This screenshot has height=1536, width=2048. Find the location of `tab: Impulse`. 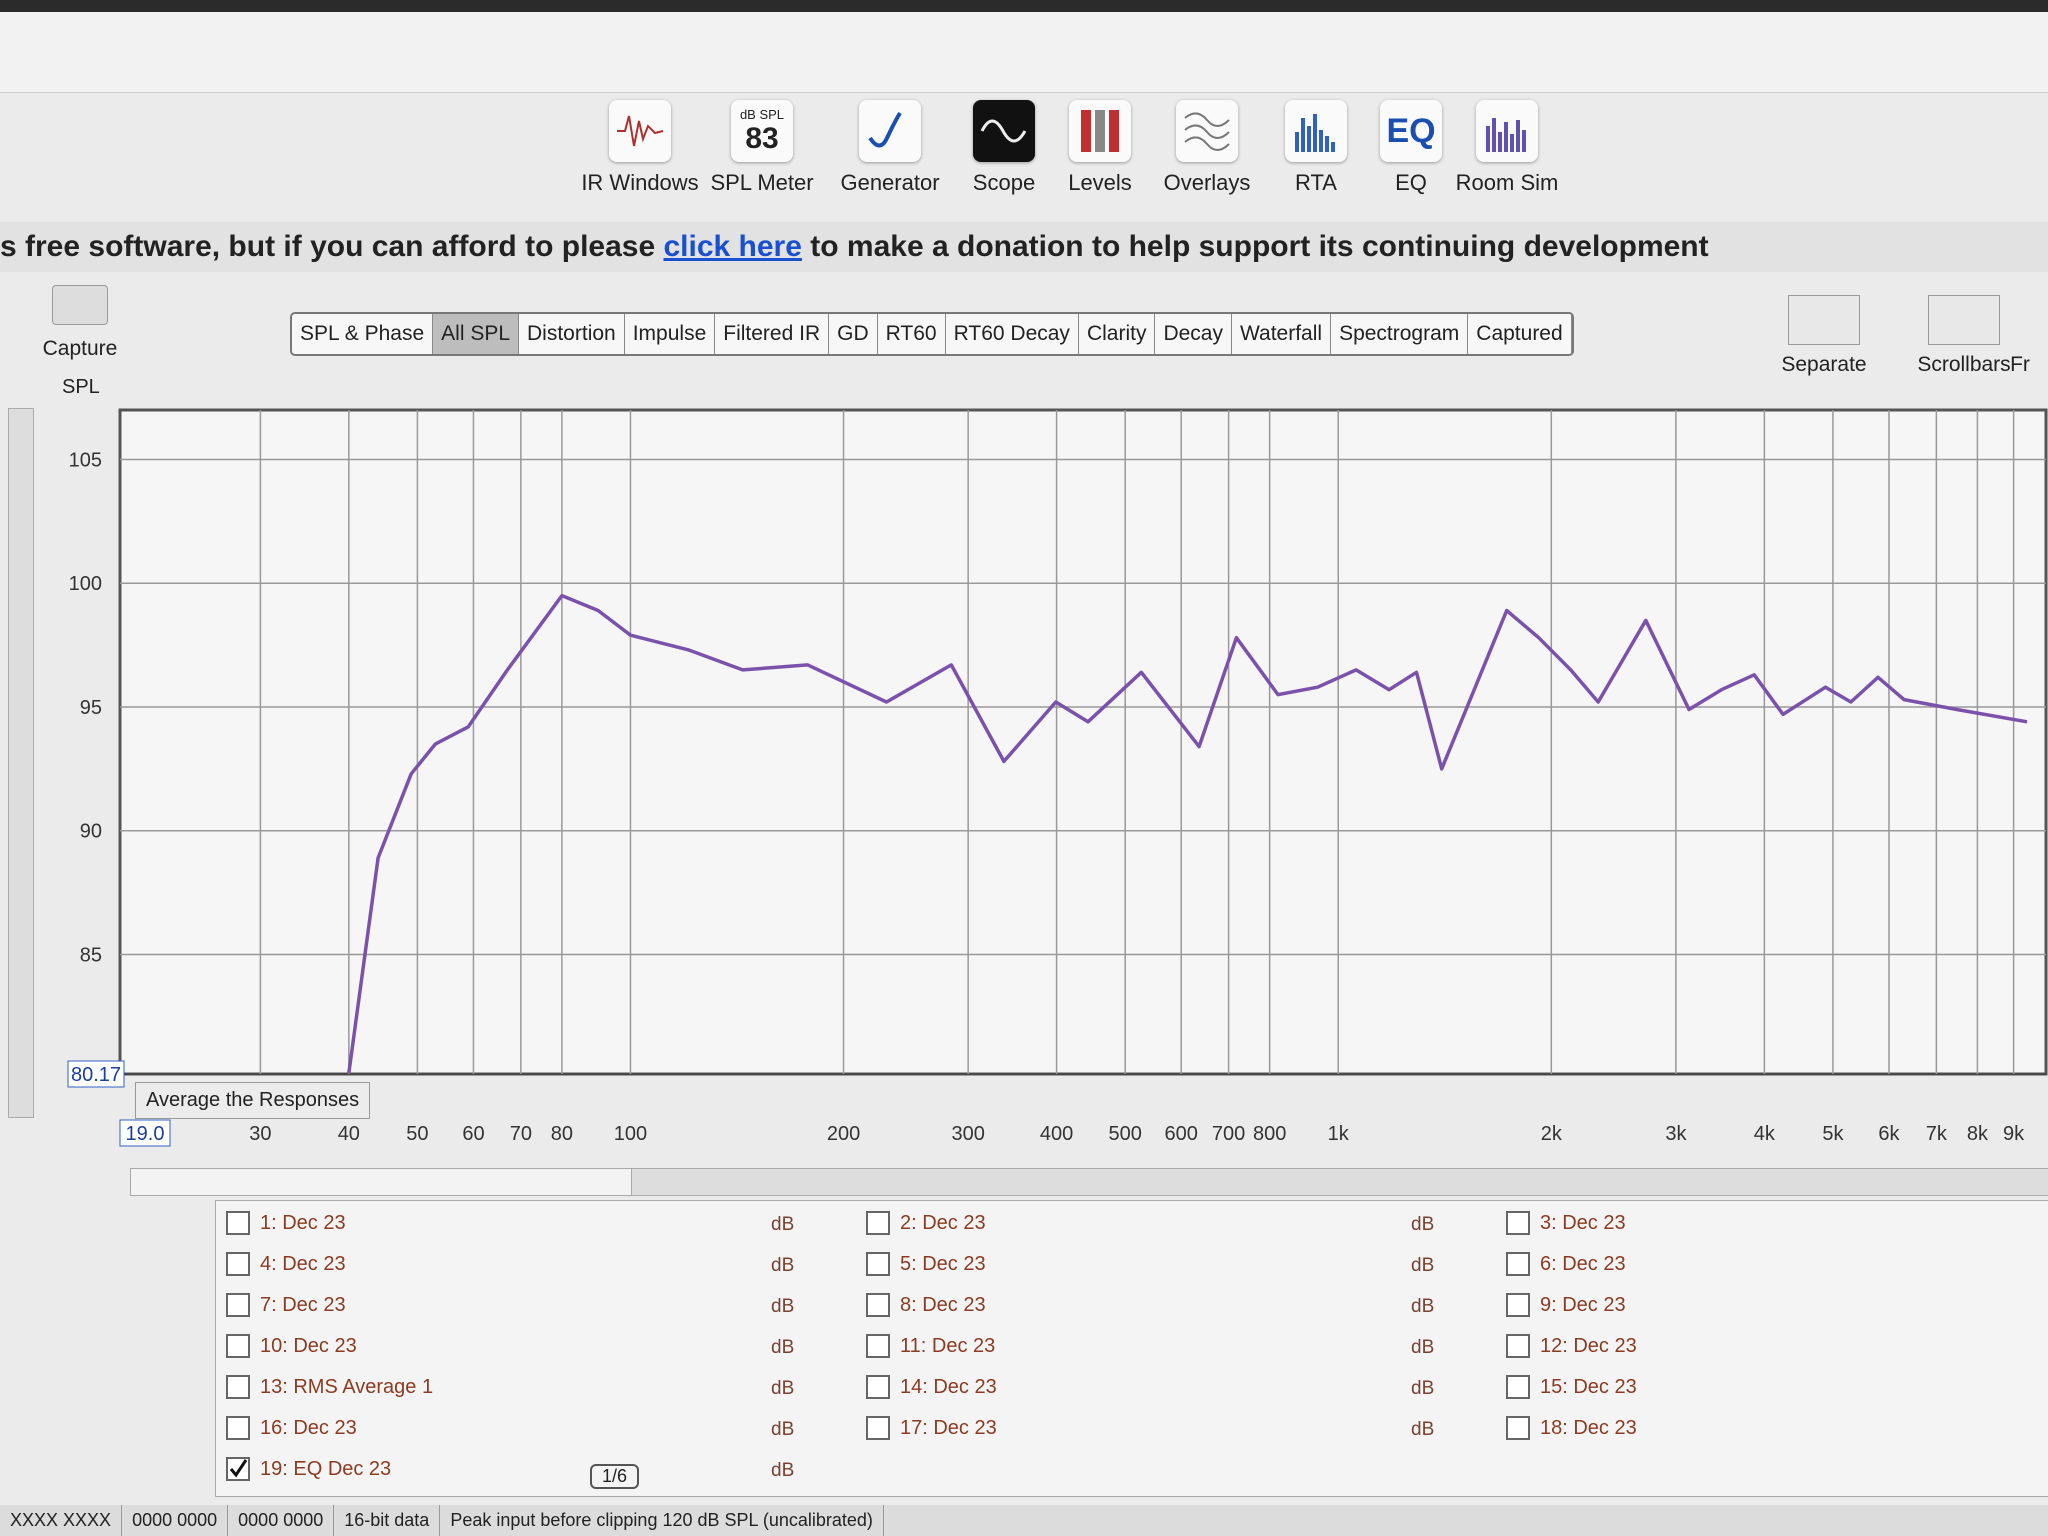

tab: Impulse is located at coordinates (670, 334).